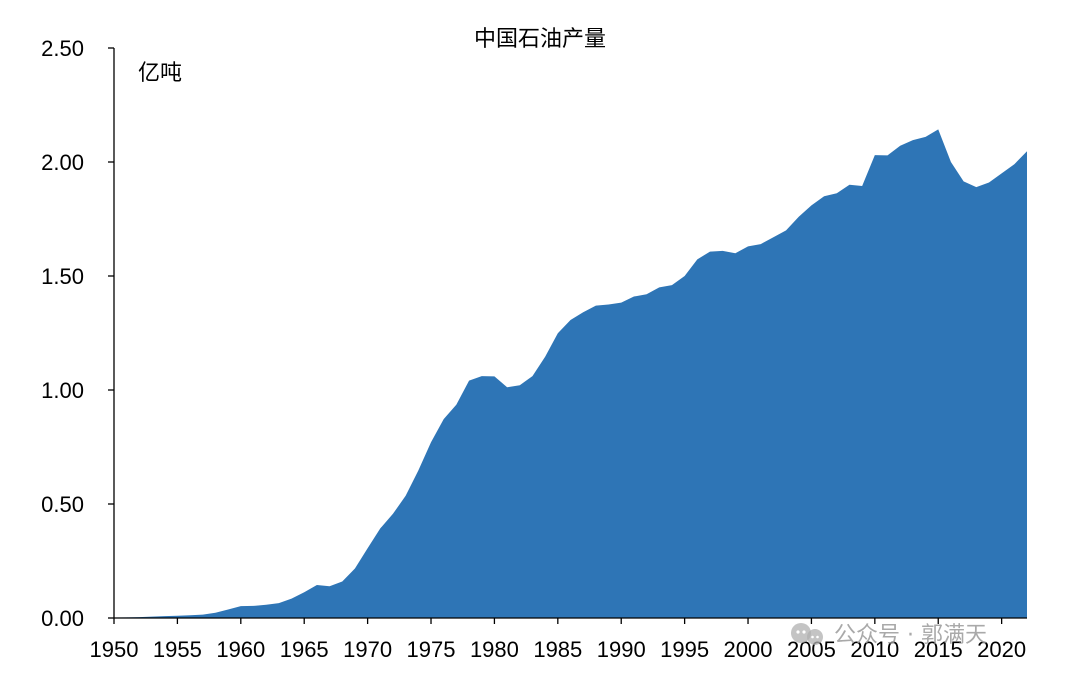 This screenshot has height=680, width=1080. I want to click on y-tick-label: 0.00, so click(62, 618).